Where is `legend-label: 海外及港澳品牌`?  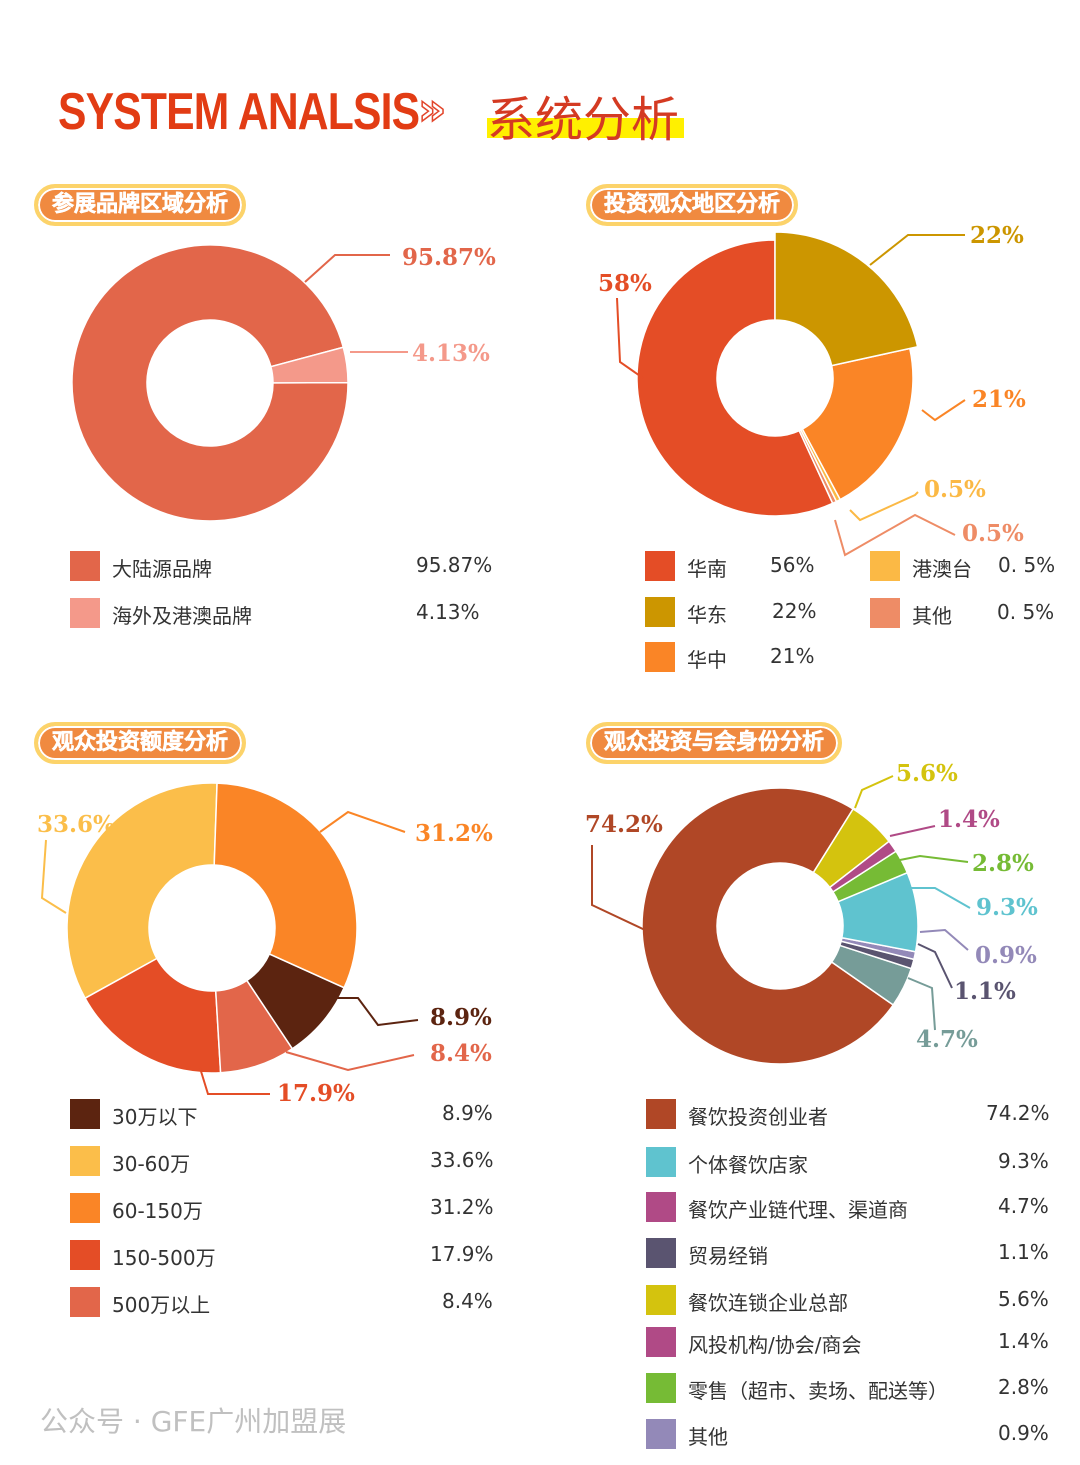 legend-label: 海外及港澳品牌 is located at coordinates (182, 616).